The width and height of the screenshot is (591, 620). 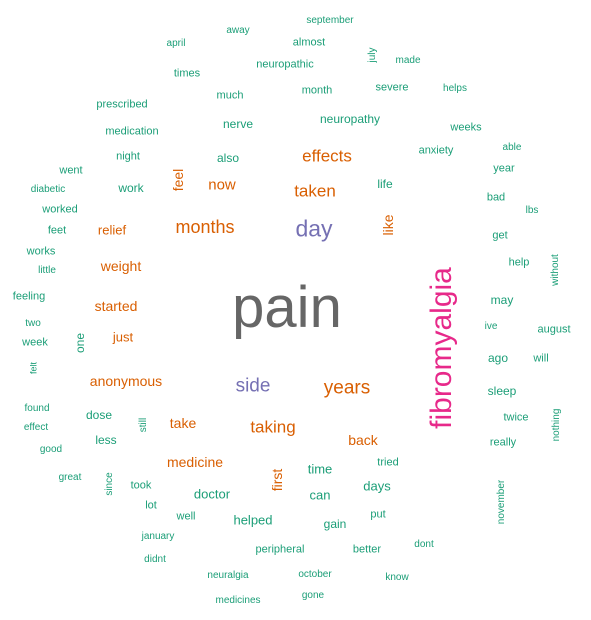 I want to click on word-fibromyalgia: fibromyalgia, so click(x=441, y=348).